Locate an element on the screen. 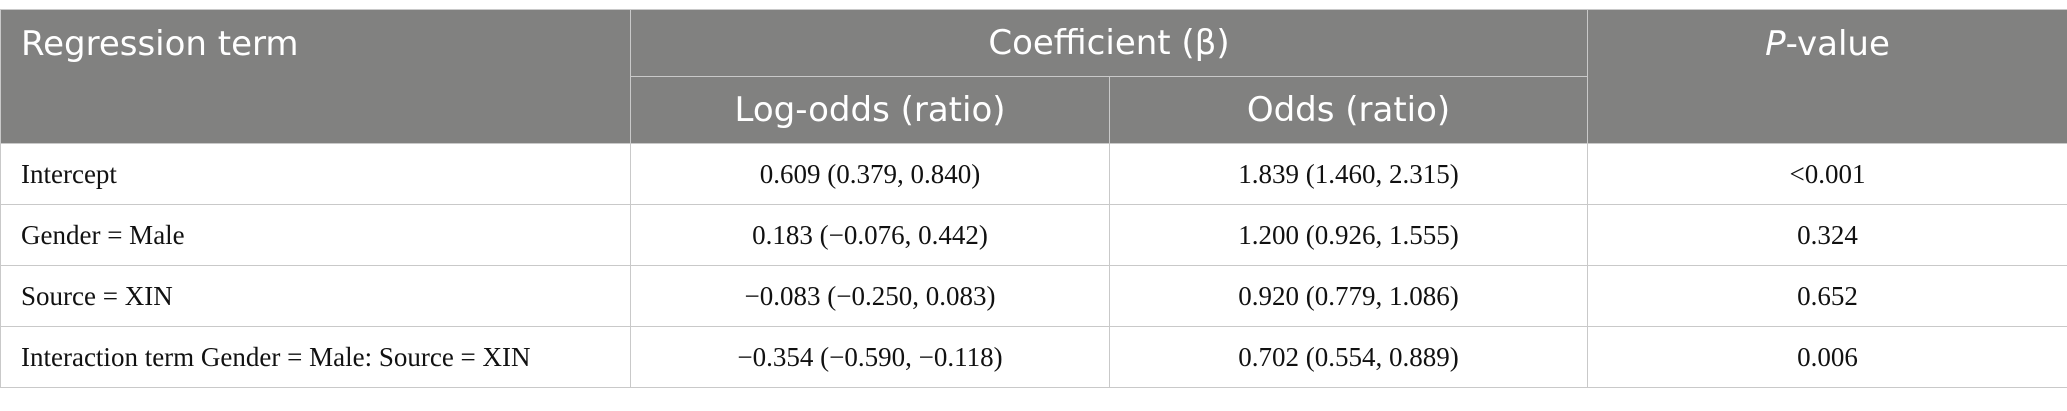 The height and width of the screenshot is (411, 2067). cell-p-value: <0.001 is located at coordinates (1827, 174).